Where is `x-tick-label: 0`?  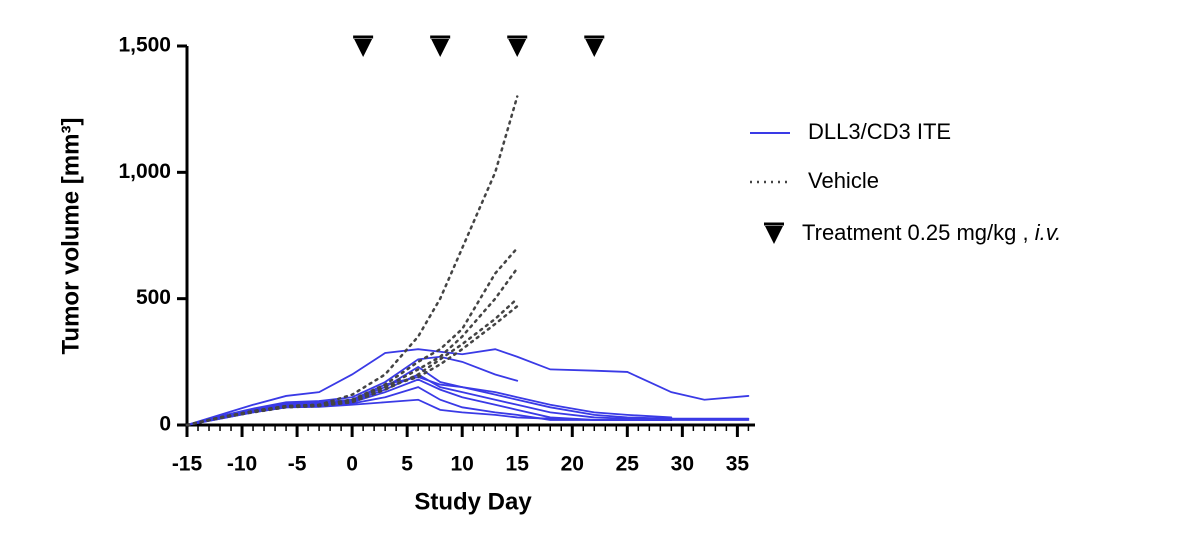
x-tick-label: 0 is located at coordinates (352, 464).